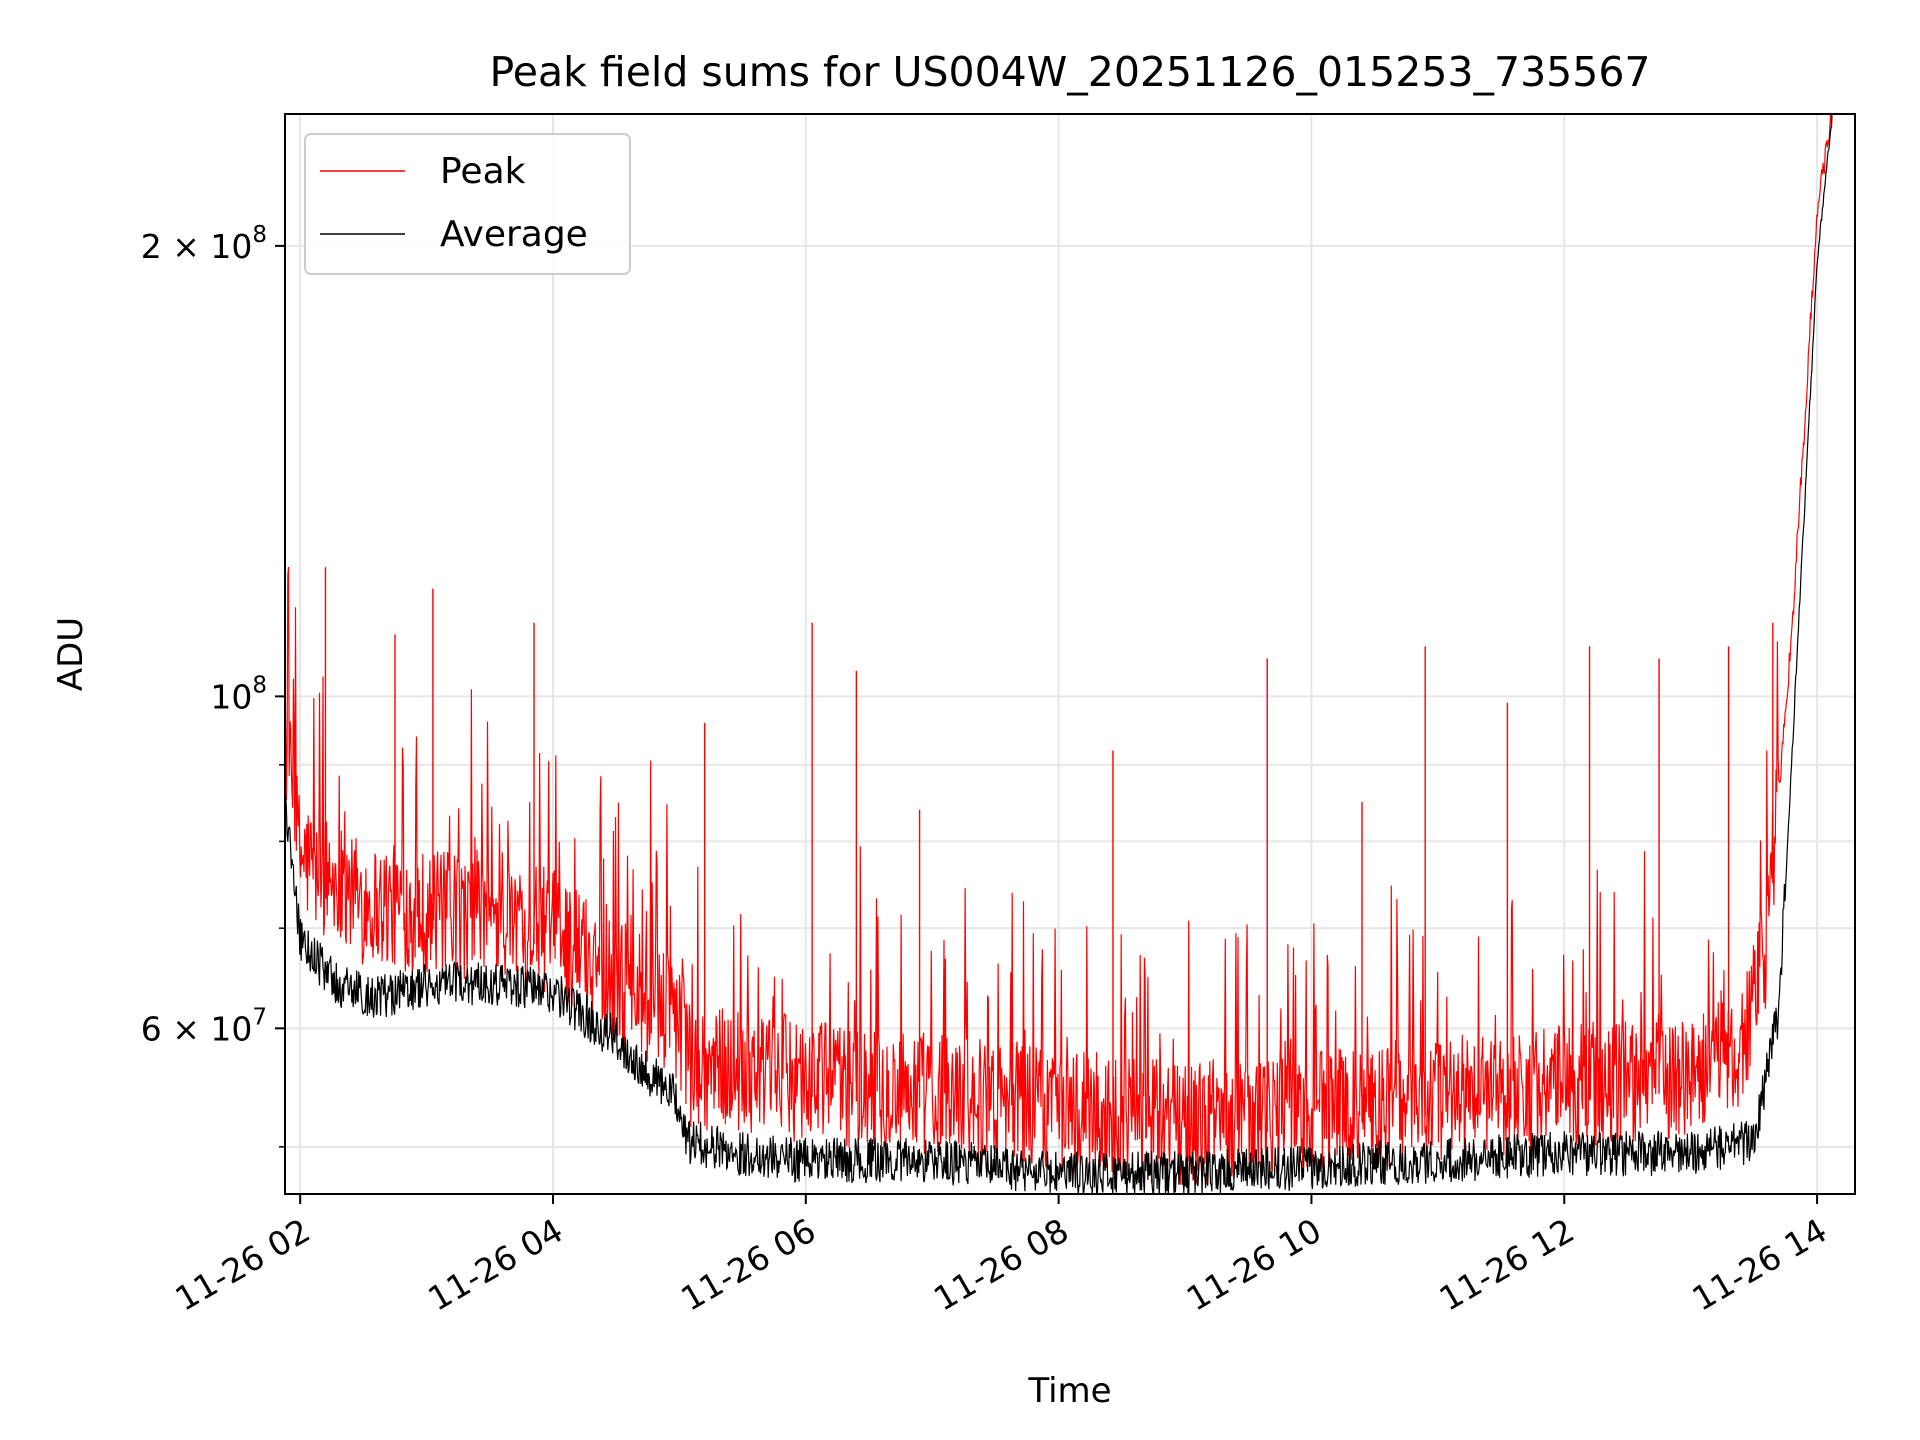  I want to click on y-tick-label: 6 × 107, so click(204, 1026).